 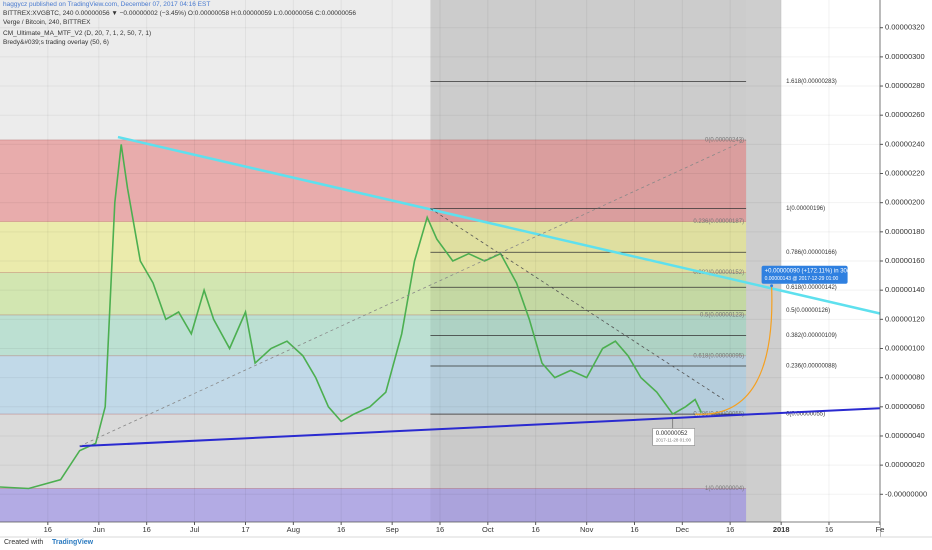 What do you see at coordinates (808, 311) in the screenshot?
I see `fib-label: 0.5(0.00000126)` at bounding box center [808, 311].